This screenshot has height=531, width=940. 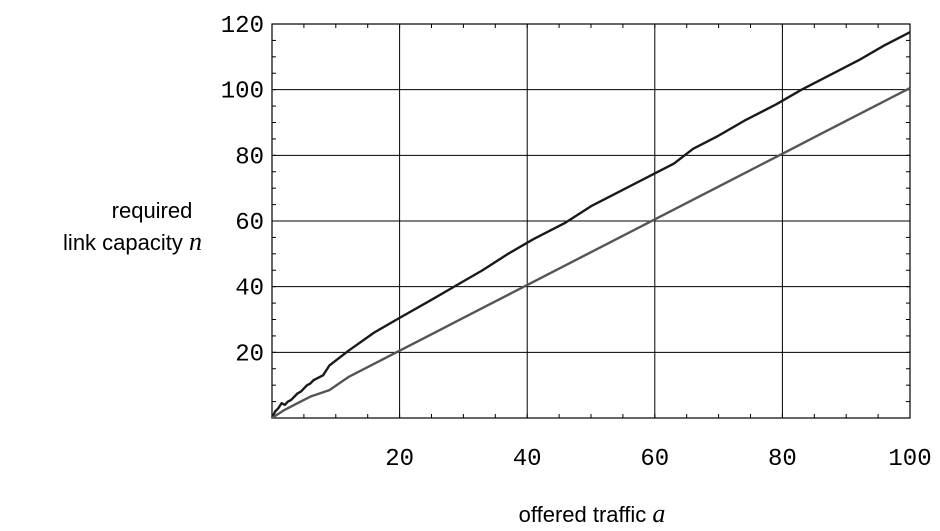 I want to click on y-tick-label-40: 40, so click(x=249, y=289).